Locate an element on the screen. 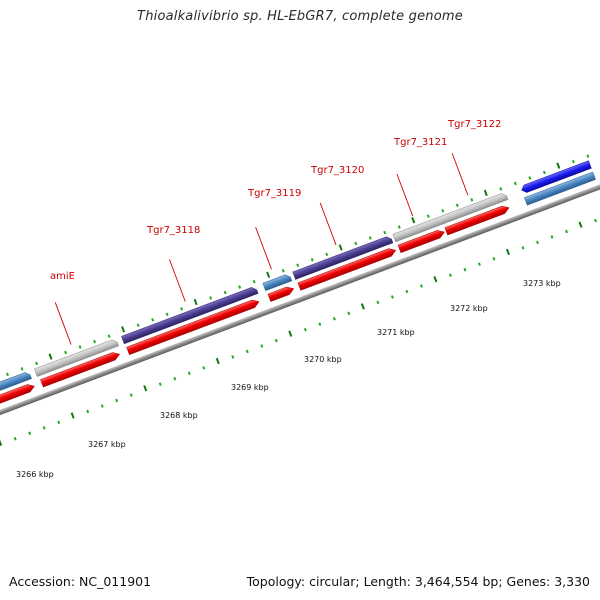 The width and height of the screenshot is (600, 600). gene-label-tgr7-3118: Tgr7_3118 is located at coordinates (173, 230).